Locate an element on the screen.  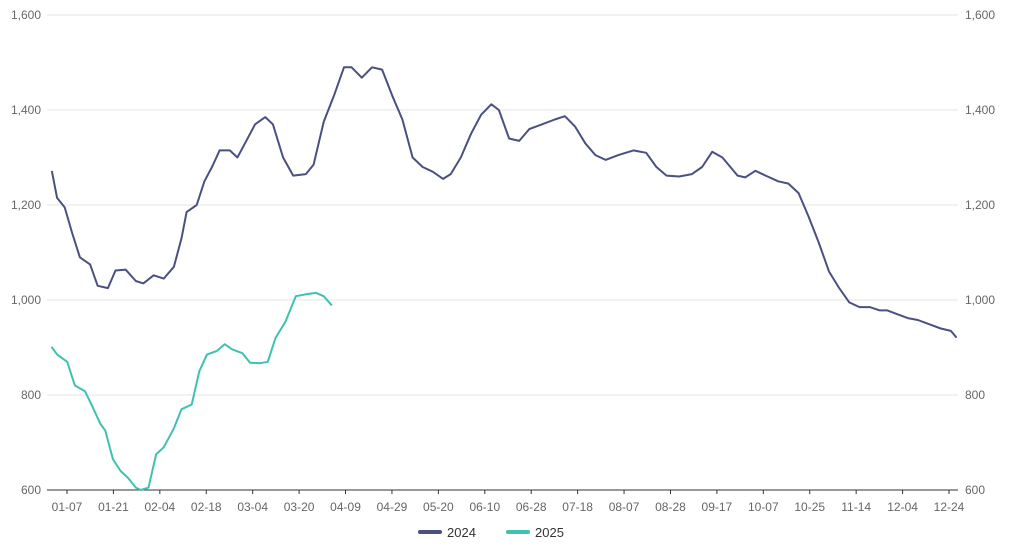
x-tick-label: 10-25 is located at coordinates (809, 507).